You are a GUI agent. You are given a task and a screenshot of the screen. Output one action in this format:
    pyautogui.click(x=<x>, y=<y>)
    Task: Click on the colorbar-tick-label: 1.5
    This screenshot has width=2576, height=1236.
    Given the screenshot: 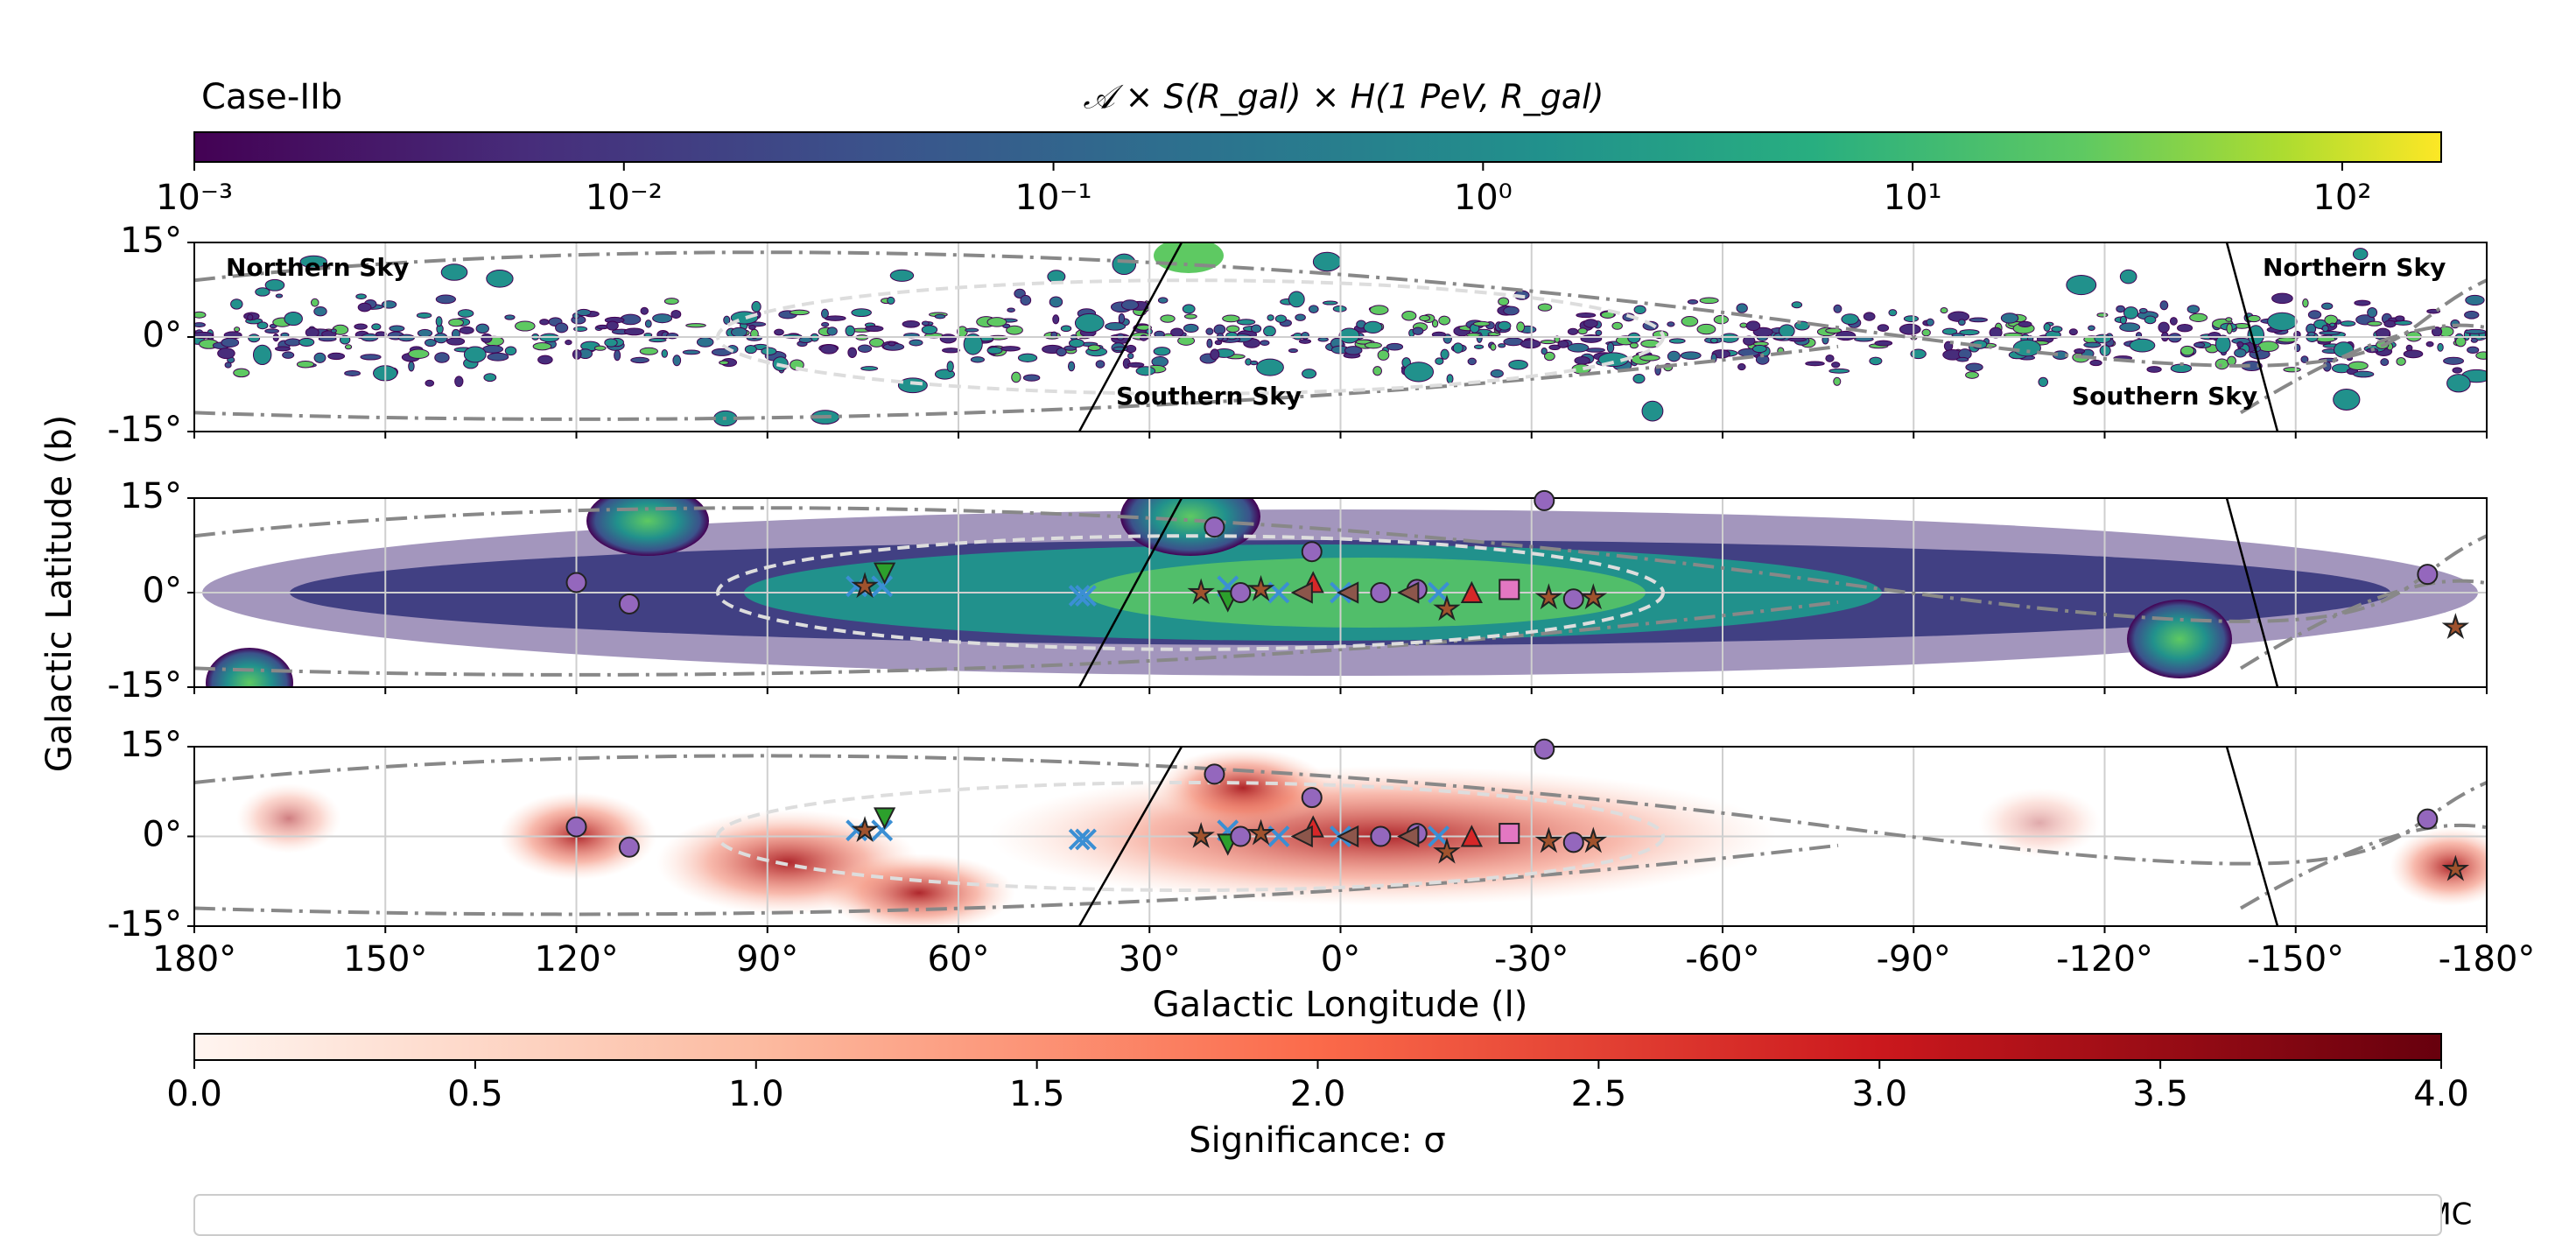 What is the action you would take?
    pyautogui.click(x=1037, y=1094)
    